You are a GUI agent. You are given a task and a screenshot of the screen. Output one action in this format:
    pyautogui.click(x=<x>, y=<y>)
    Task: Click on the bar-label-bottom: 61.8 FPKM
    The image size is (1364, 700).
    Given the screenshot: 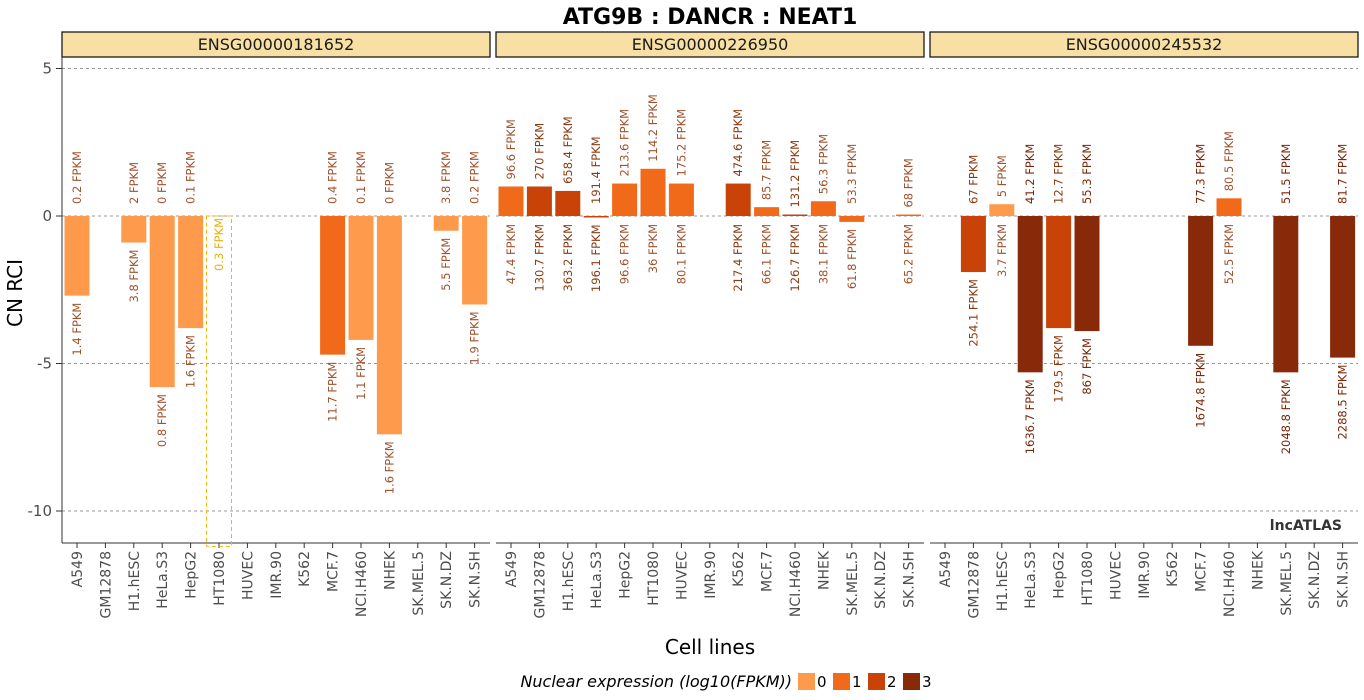 What is the action you would take?
    pyautogui.click(x=852, y=259)
    